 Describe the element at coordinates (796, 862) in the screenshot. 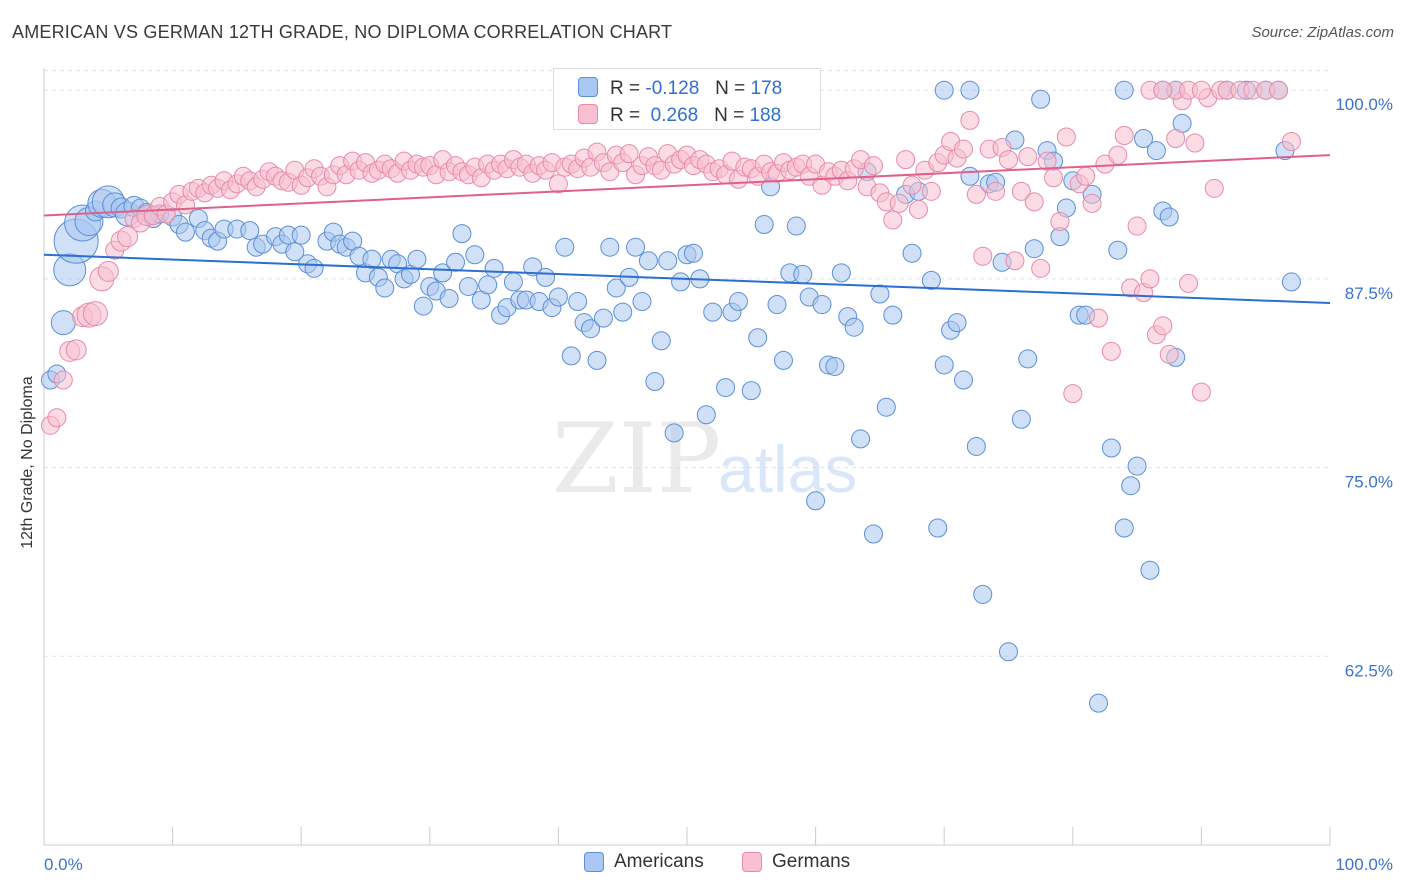

I see `legend-item-germans: Germans` at that location.